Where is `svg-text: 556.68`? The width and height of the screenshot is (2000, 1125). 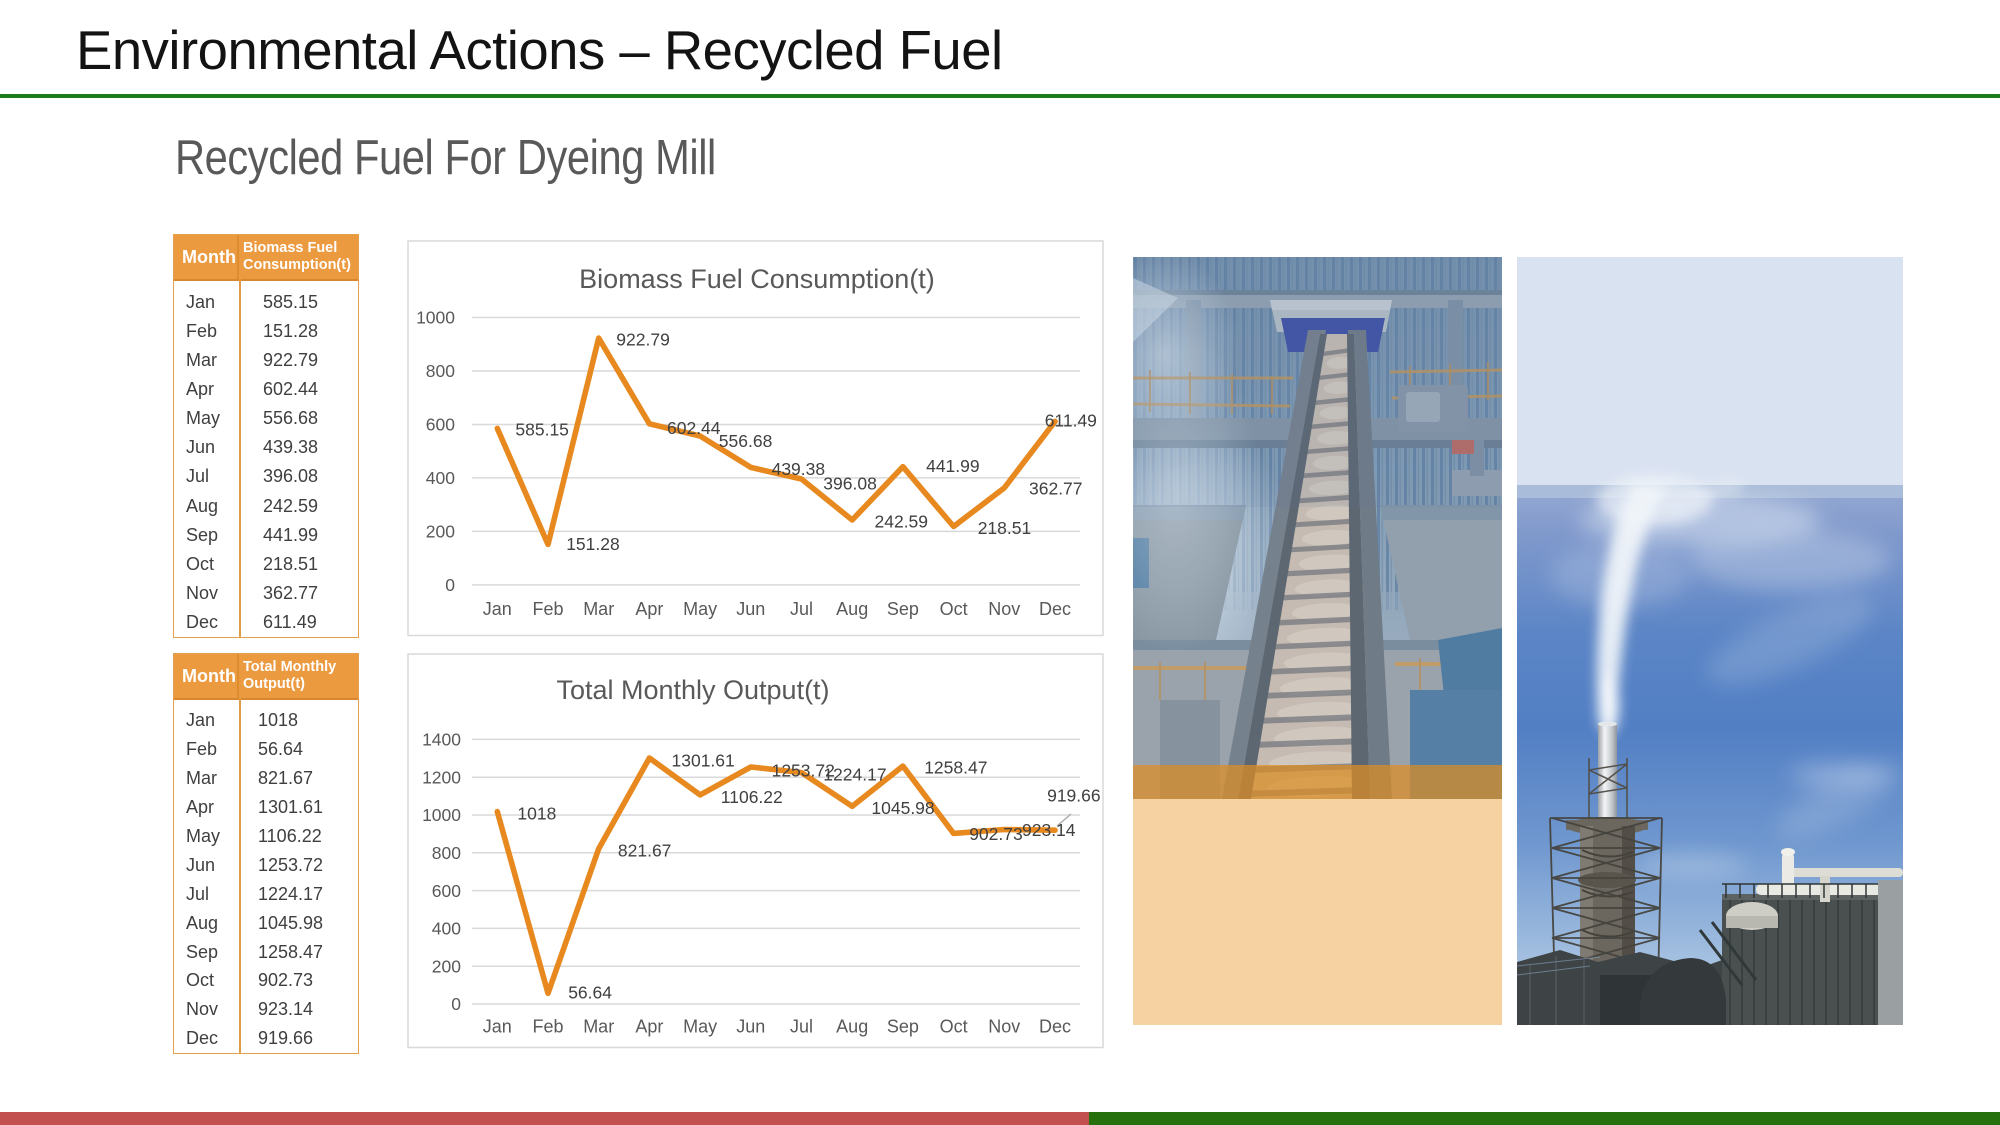
svg-text: 556.68 is located at coordinates (746, 441).